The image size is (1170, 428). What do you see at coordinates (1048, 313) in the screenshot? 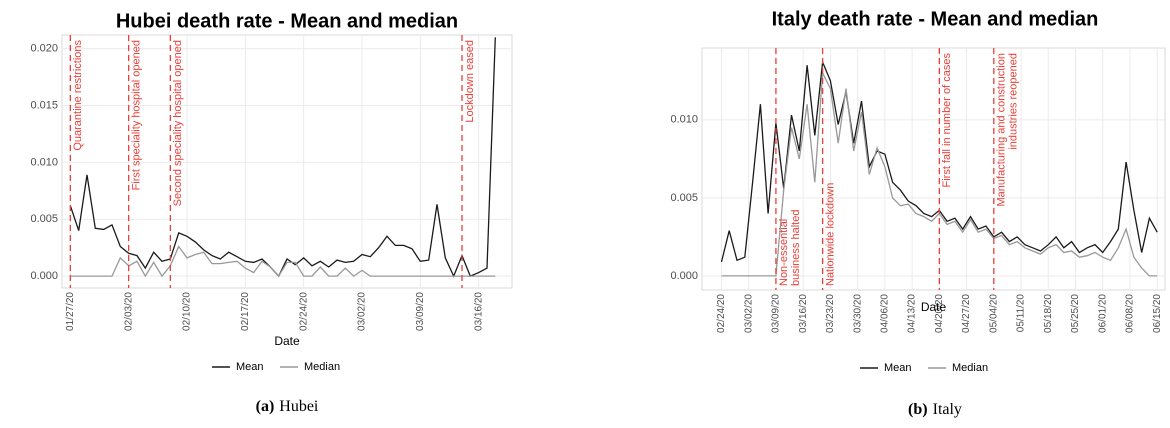
I see `x-tick-label: 05/18/20` at bounding box center [1048, 313].